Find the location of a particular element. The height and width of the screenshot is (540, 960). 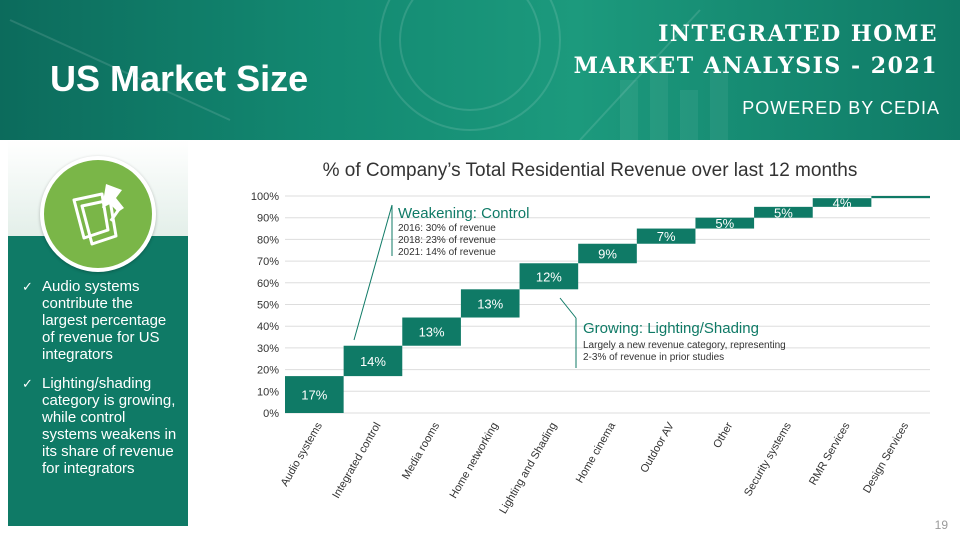

bar-data-label: 12% is located at coordinates (549, 276).